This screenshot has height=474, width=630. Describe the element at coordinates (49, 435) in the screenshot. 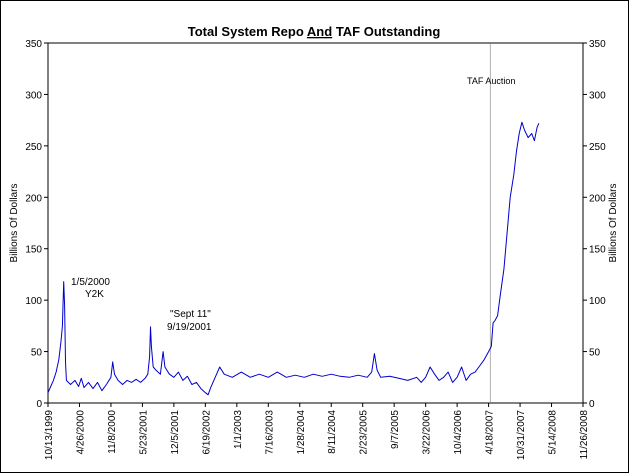

I see `x-tick-label: 10/13/1999` at that location.